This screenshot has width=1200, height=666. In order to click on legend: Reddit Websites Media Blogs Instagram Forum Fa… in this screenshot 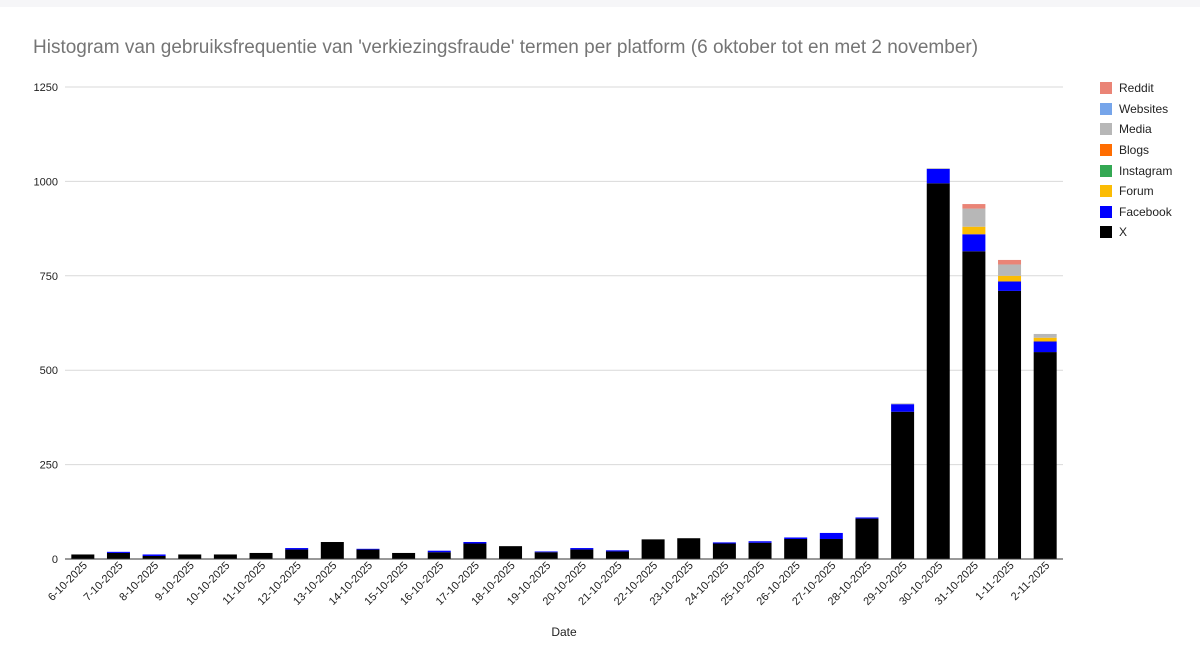, I will do `click(1136, 160)`.